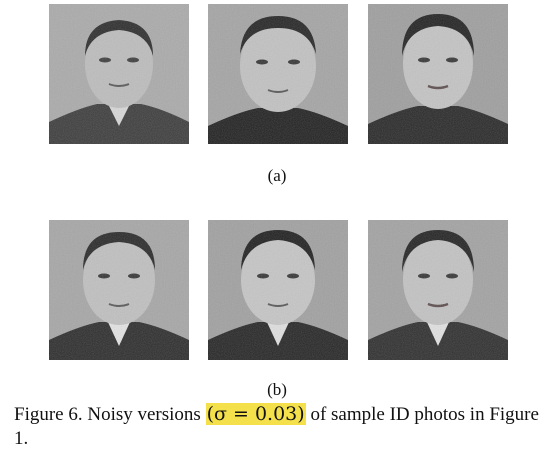 Image resolution: width=554 pixels, height=458 pixels. What do you see at coordinates (277, 175) in the screenshot?
I see `row-a-label: (a)` at bounding box center [277, 175].